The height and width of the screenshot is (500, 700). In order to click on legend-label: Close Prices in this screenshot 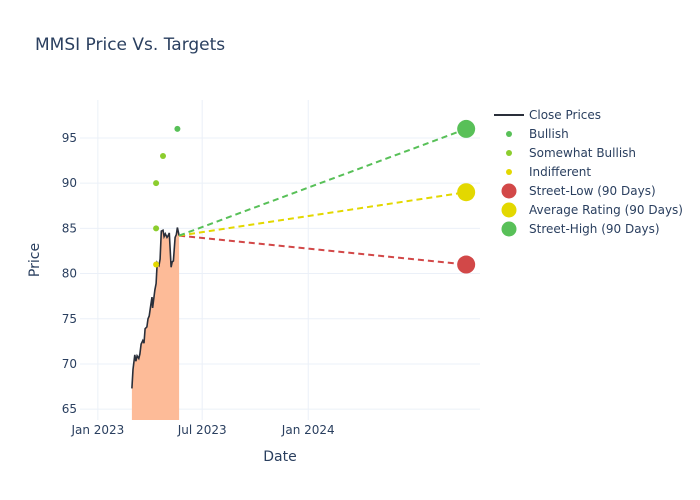, I will do `click(565, 115)`.